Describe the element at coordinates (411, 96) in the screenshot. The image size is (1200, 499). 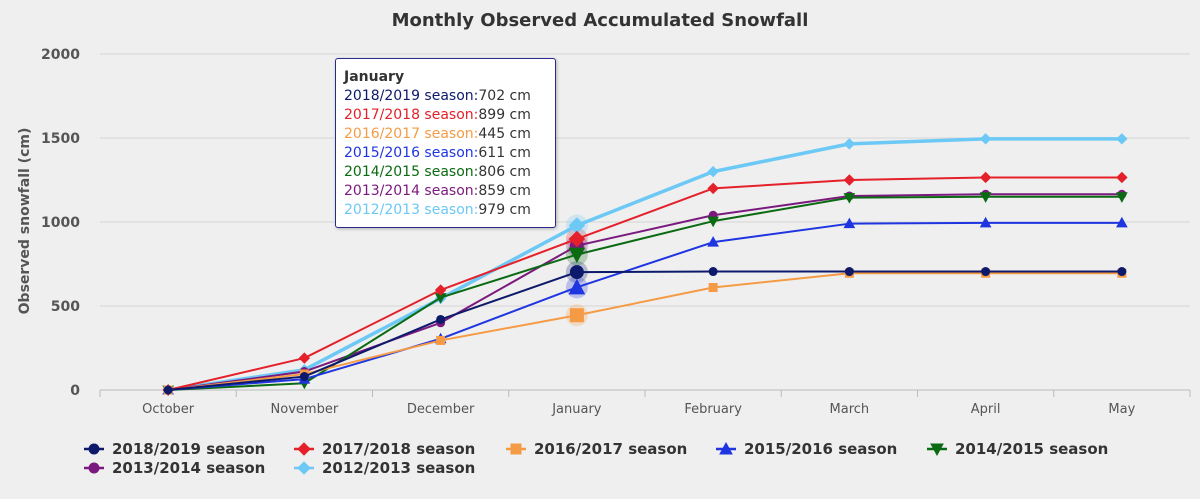
I see `tooltip-label: 2018/2019 season:` at that location.